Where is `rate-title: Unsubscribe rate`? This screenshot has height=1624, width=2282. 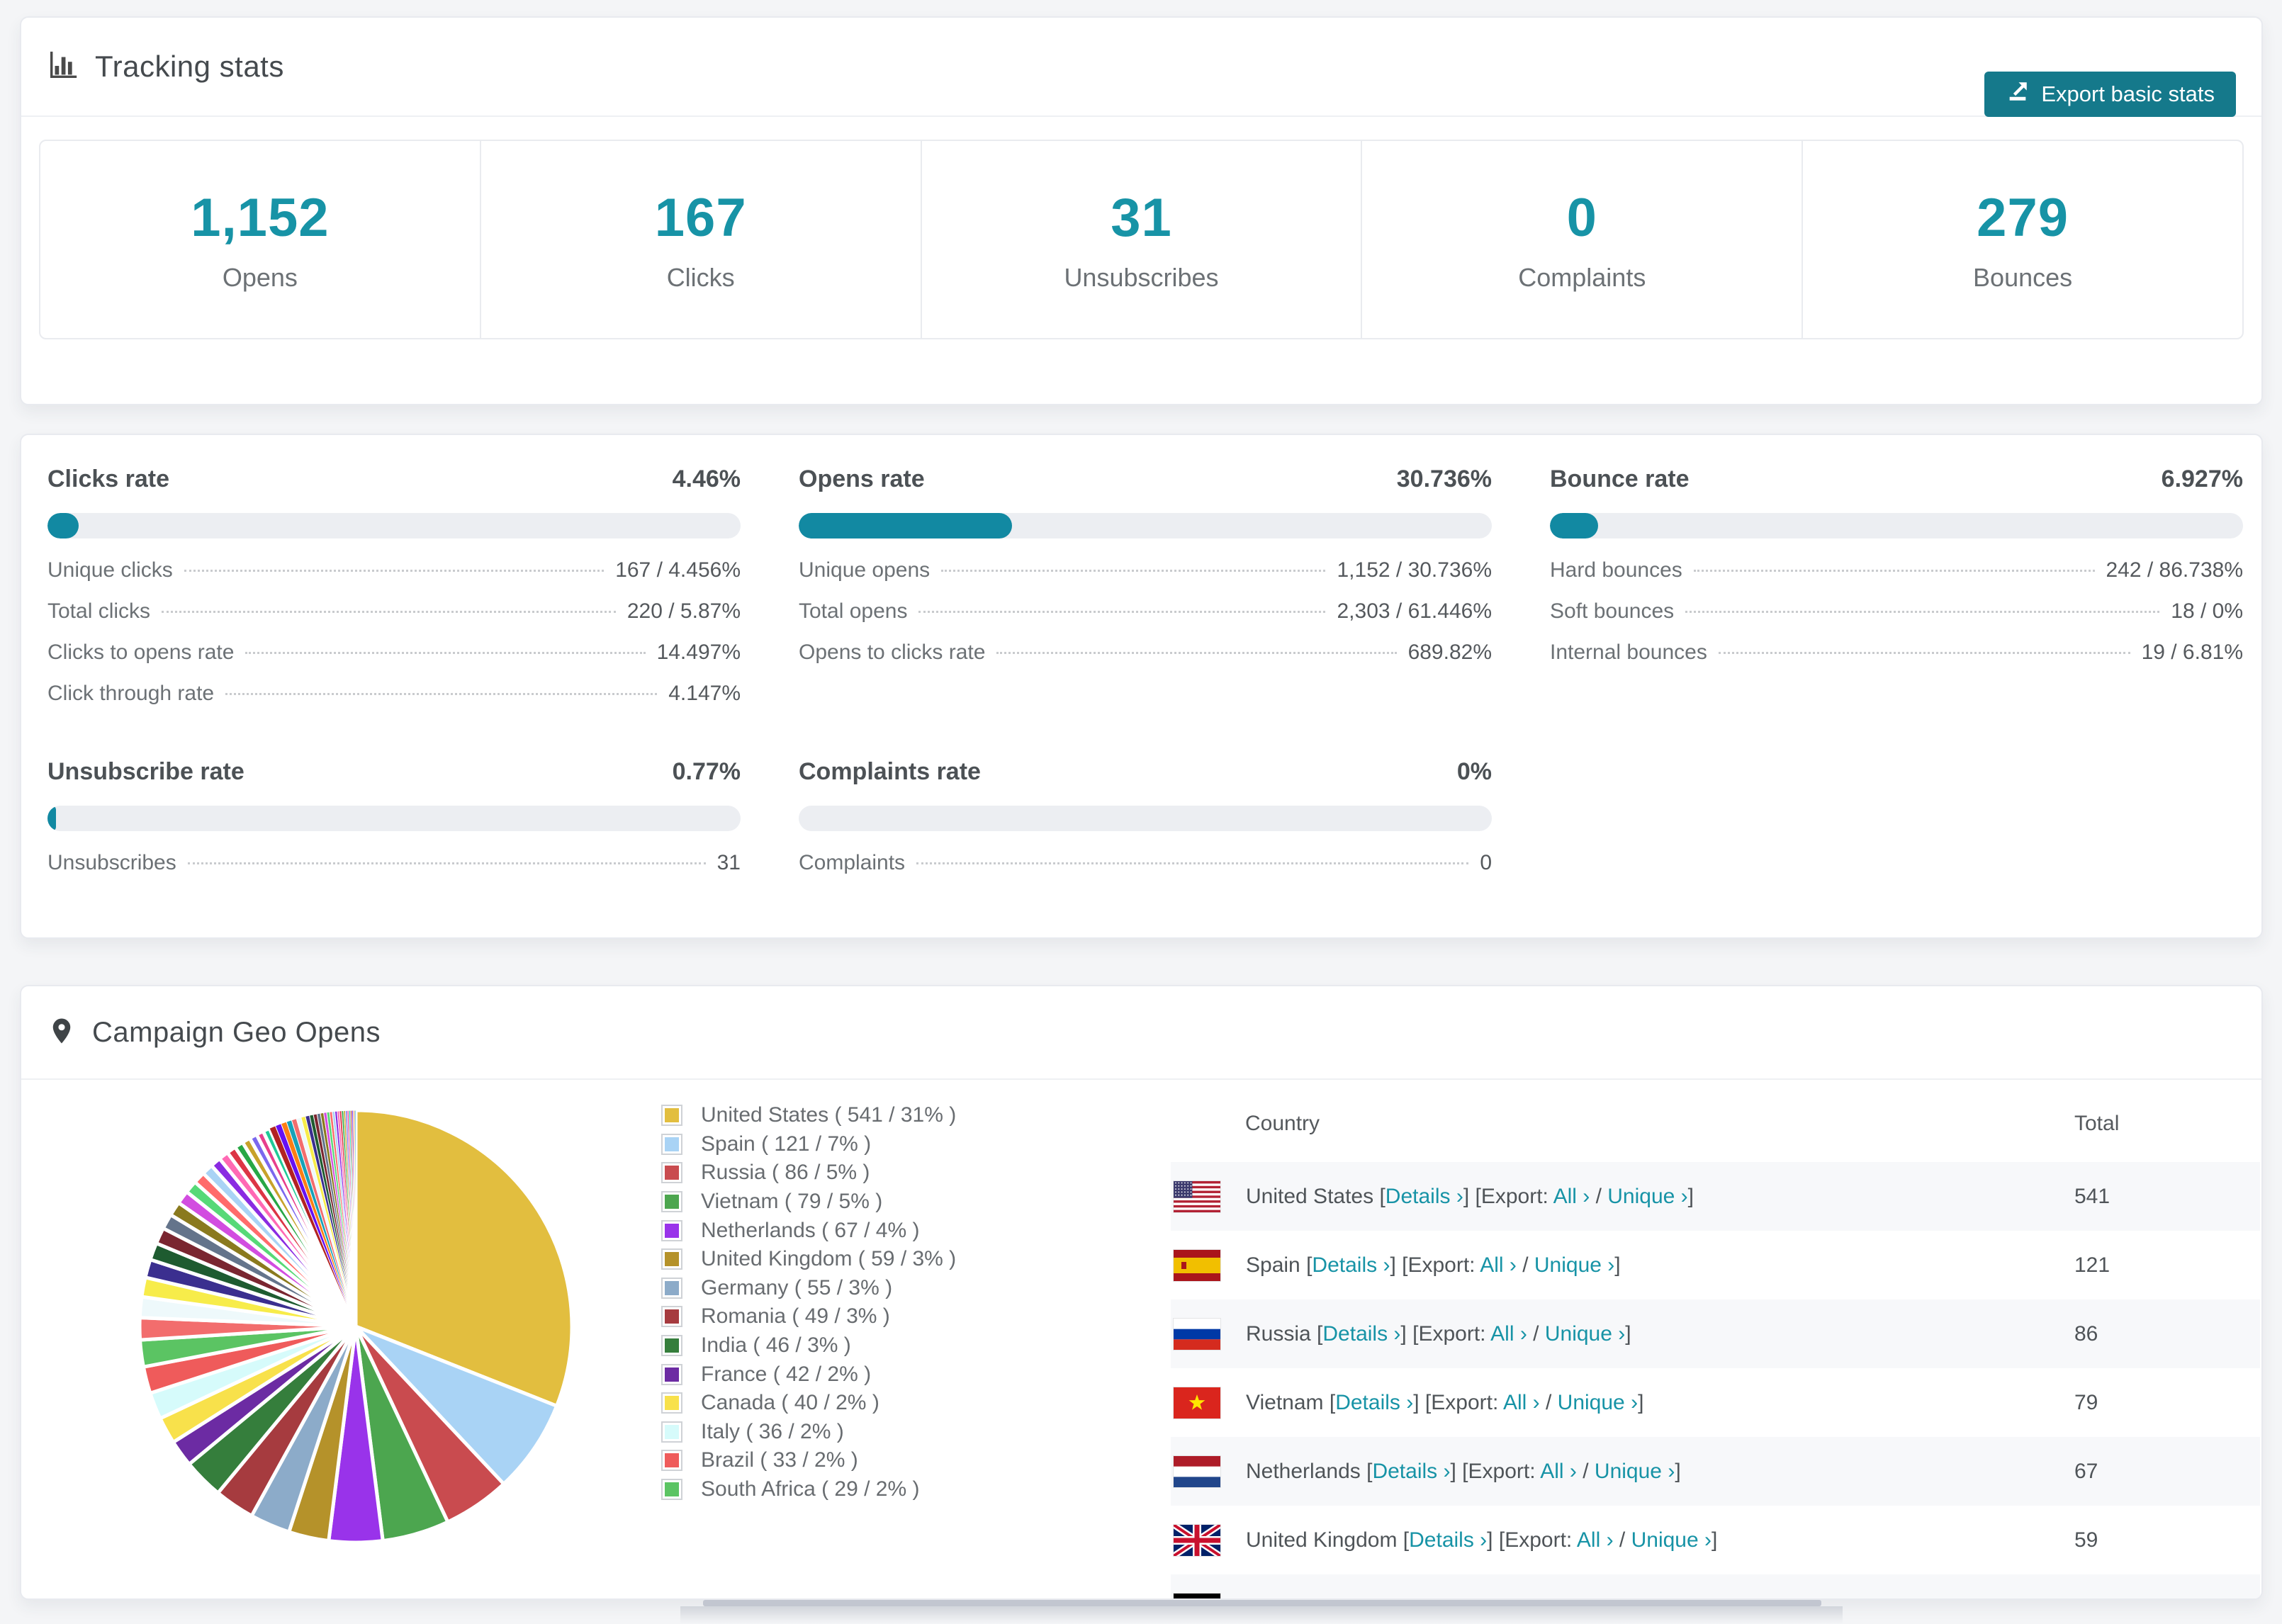 rate-title: Unsubscribe rate is located at coordinates (146, 772).